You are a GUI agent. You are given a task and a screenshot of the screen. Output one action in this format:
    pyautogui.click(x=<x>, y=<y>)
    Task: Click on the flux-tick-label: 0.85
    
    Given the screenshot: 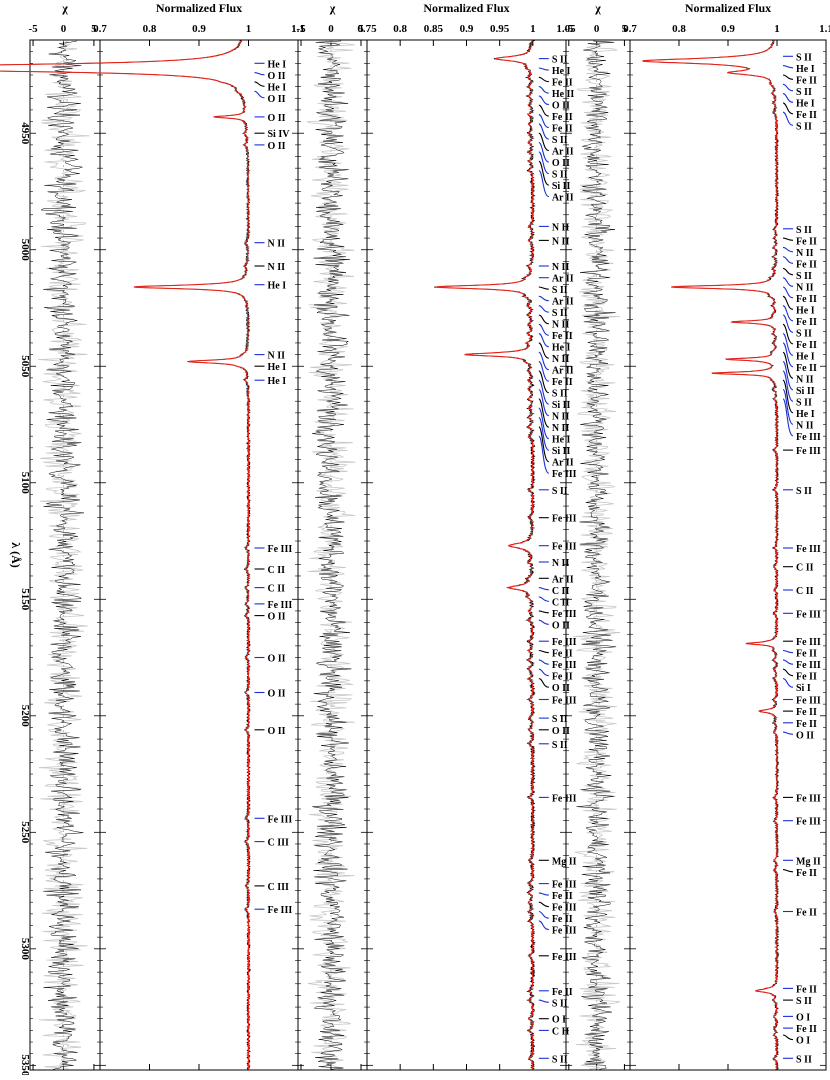 What is the action you would take?
    pyautogui.click(x=434, y=29)
    